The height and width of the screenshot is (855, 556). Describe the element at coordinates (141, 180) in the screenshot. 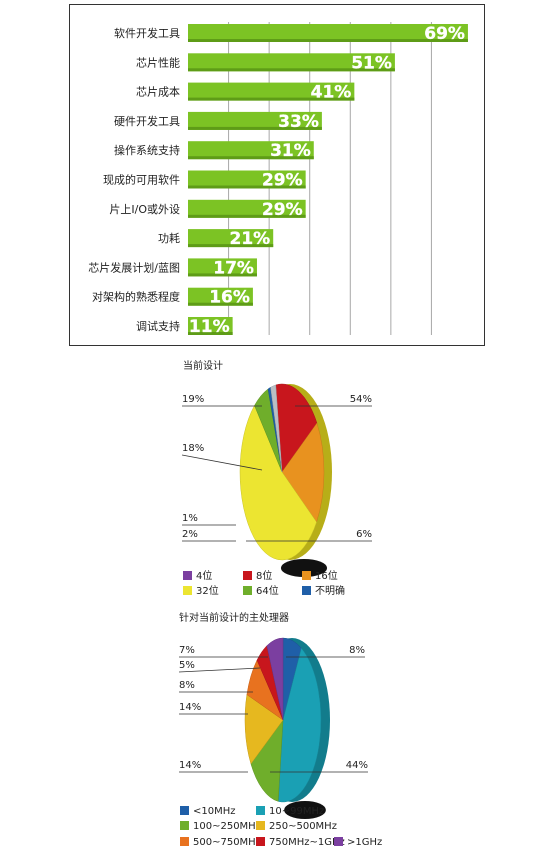

I see `bar-category-label: 现成的可用软件` at that location.